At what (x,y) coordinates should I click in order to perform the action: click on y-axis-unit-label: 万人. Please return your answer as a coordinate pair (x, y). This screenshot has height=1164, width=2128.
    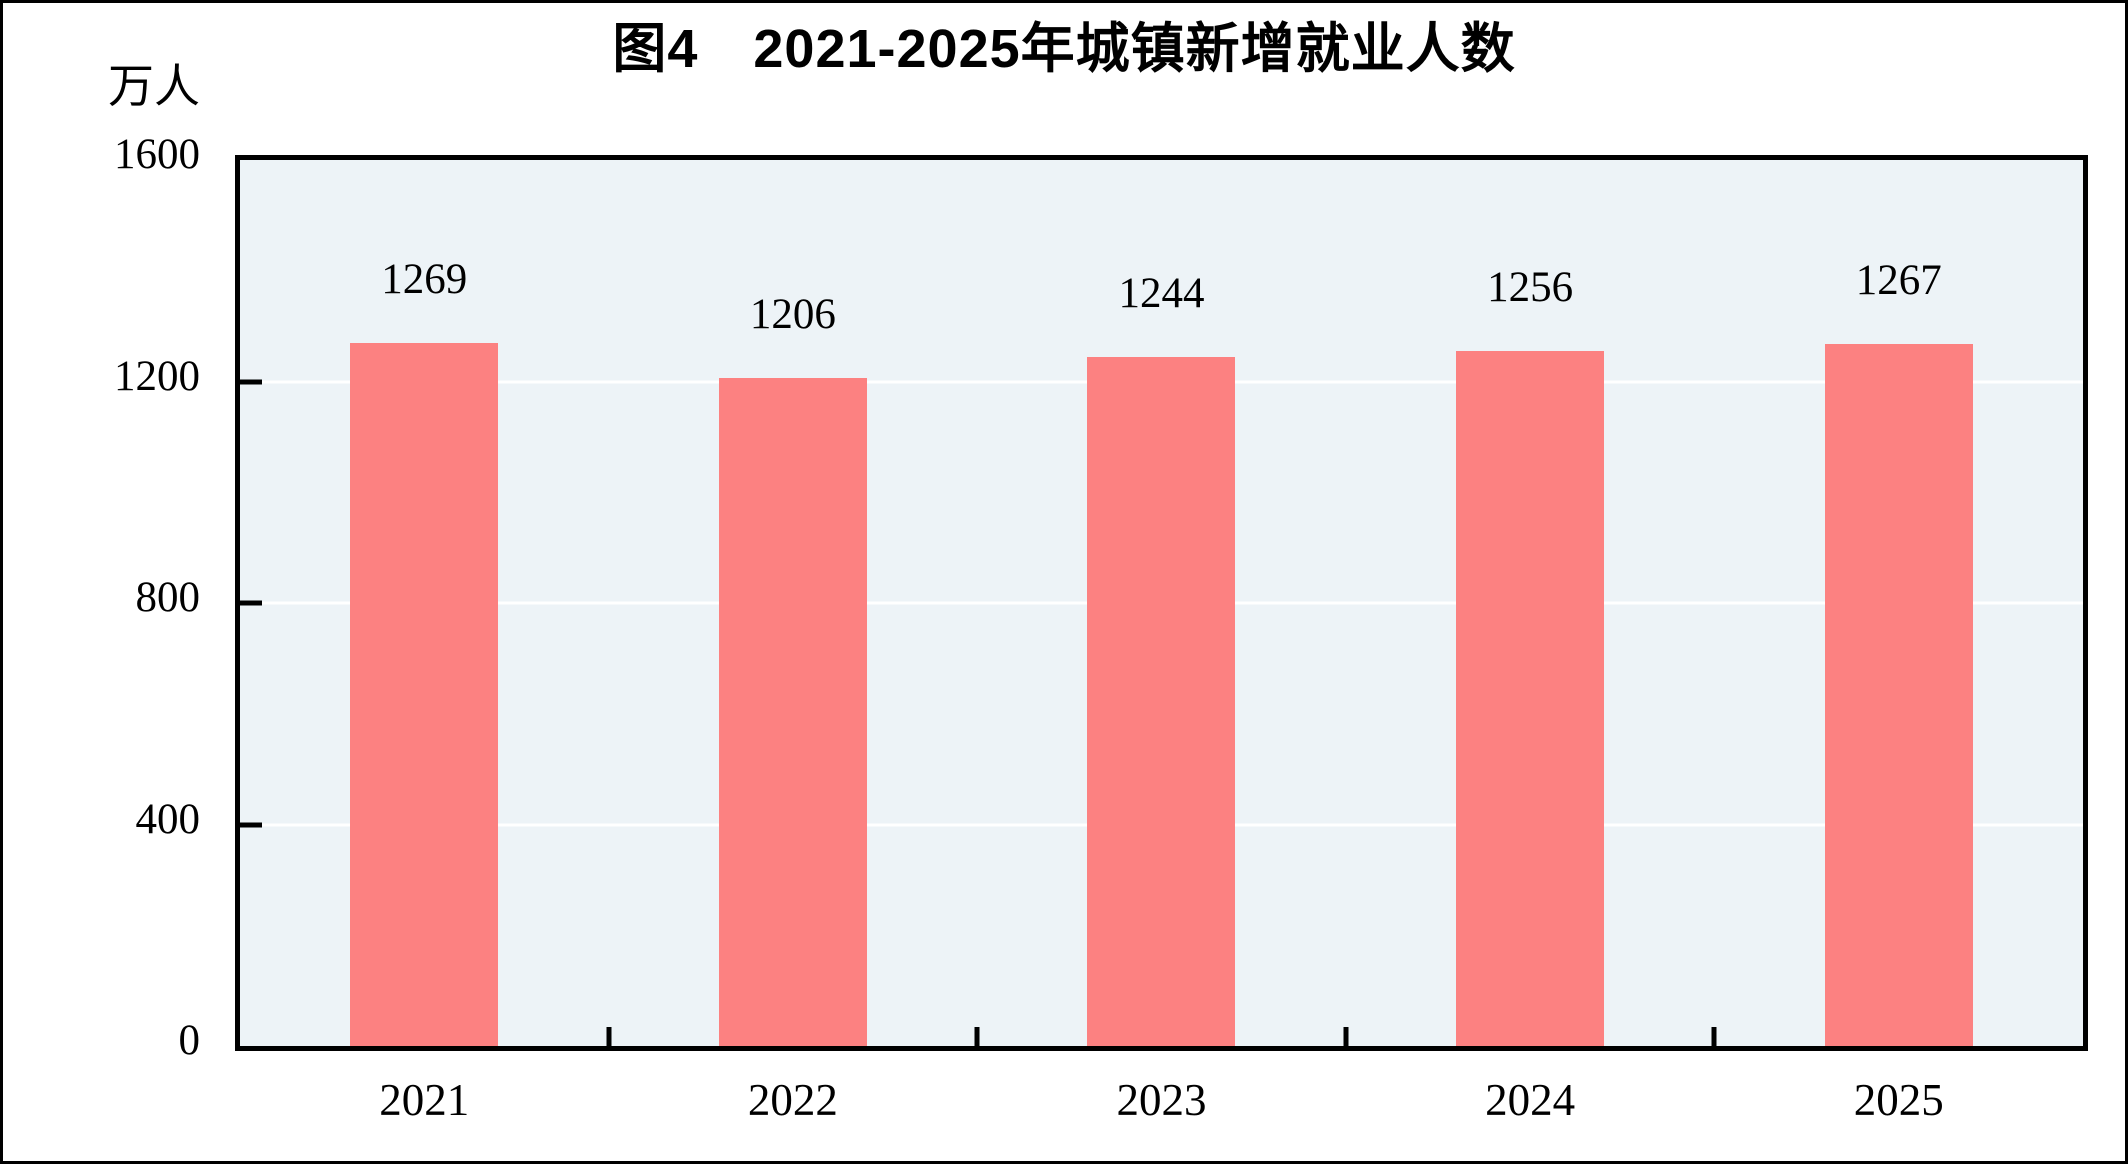
    Looking at the image, I should click on (154, 86).